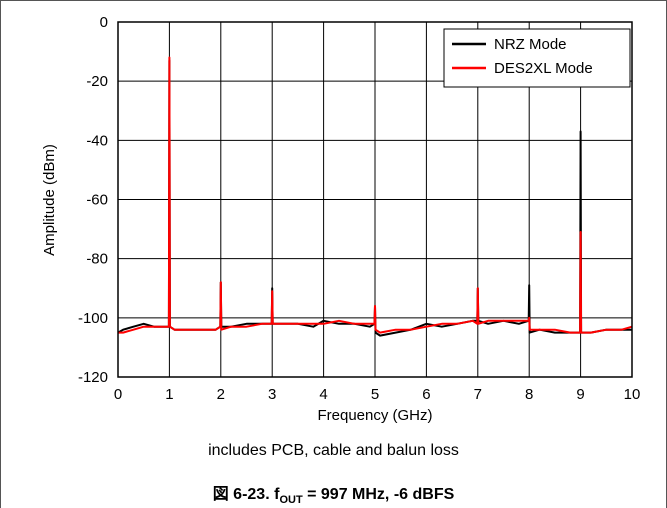  I want to click on caption-prefix: 図 6-23. f, so click(246, 494).